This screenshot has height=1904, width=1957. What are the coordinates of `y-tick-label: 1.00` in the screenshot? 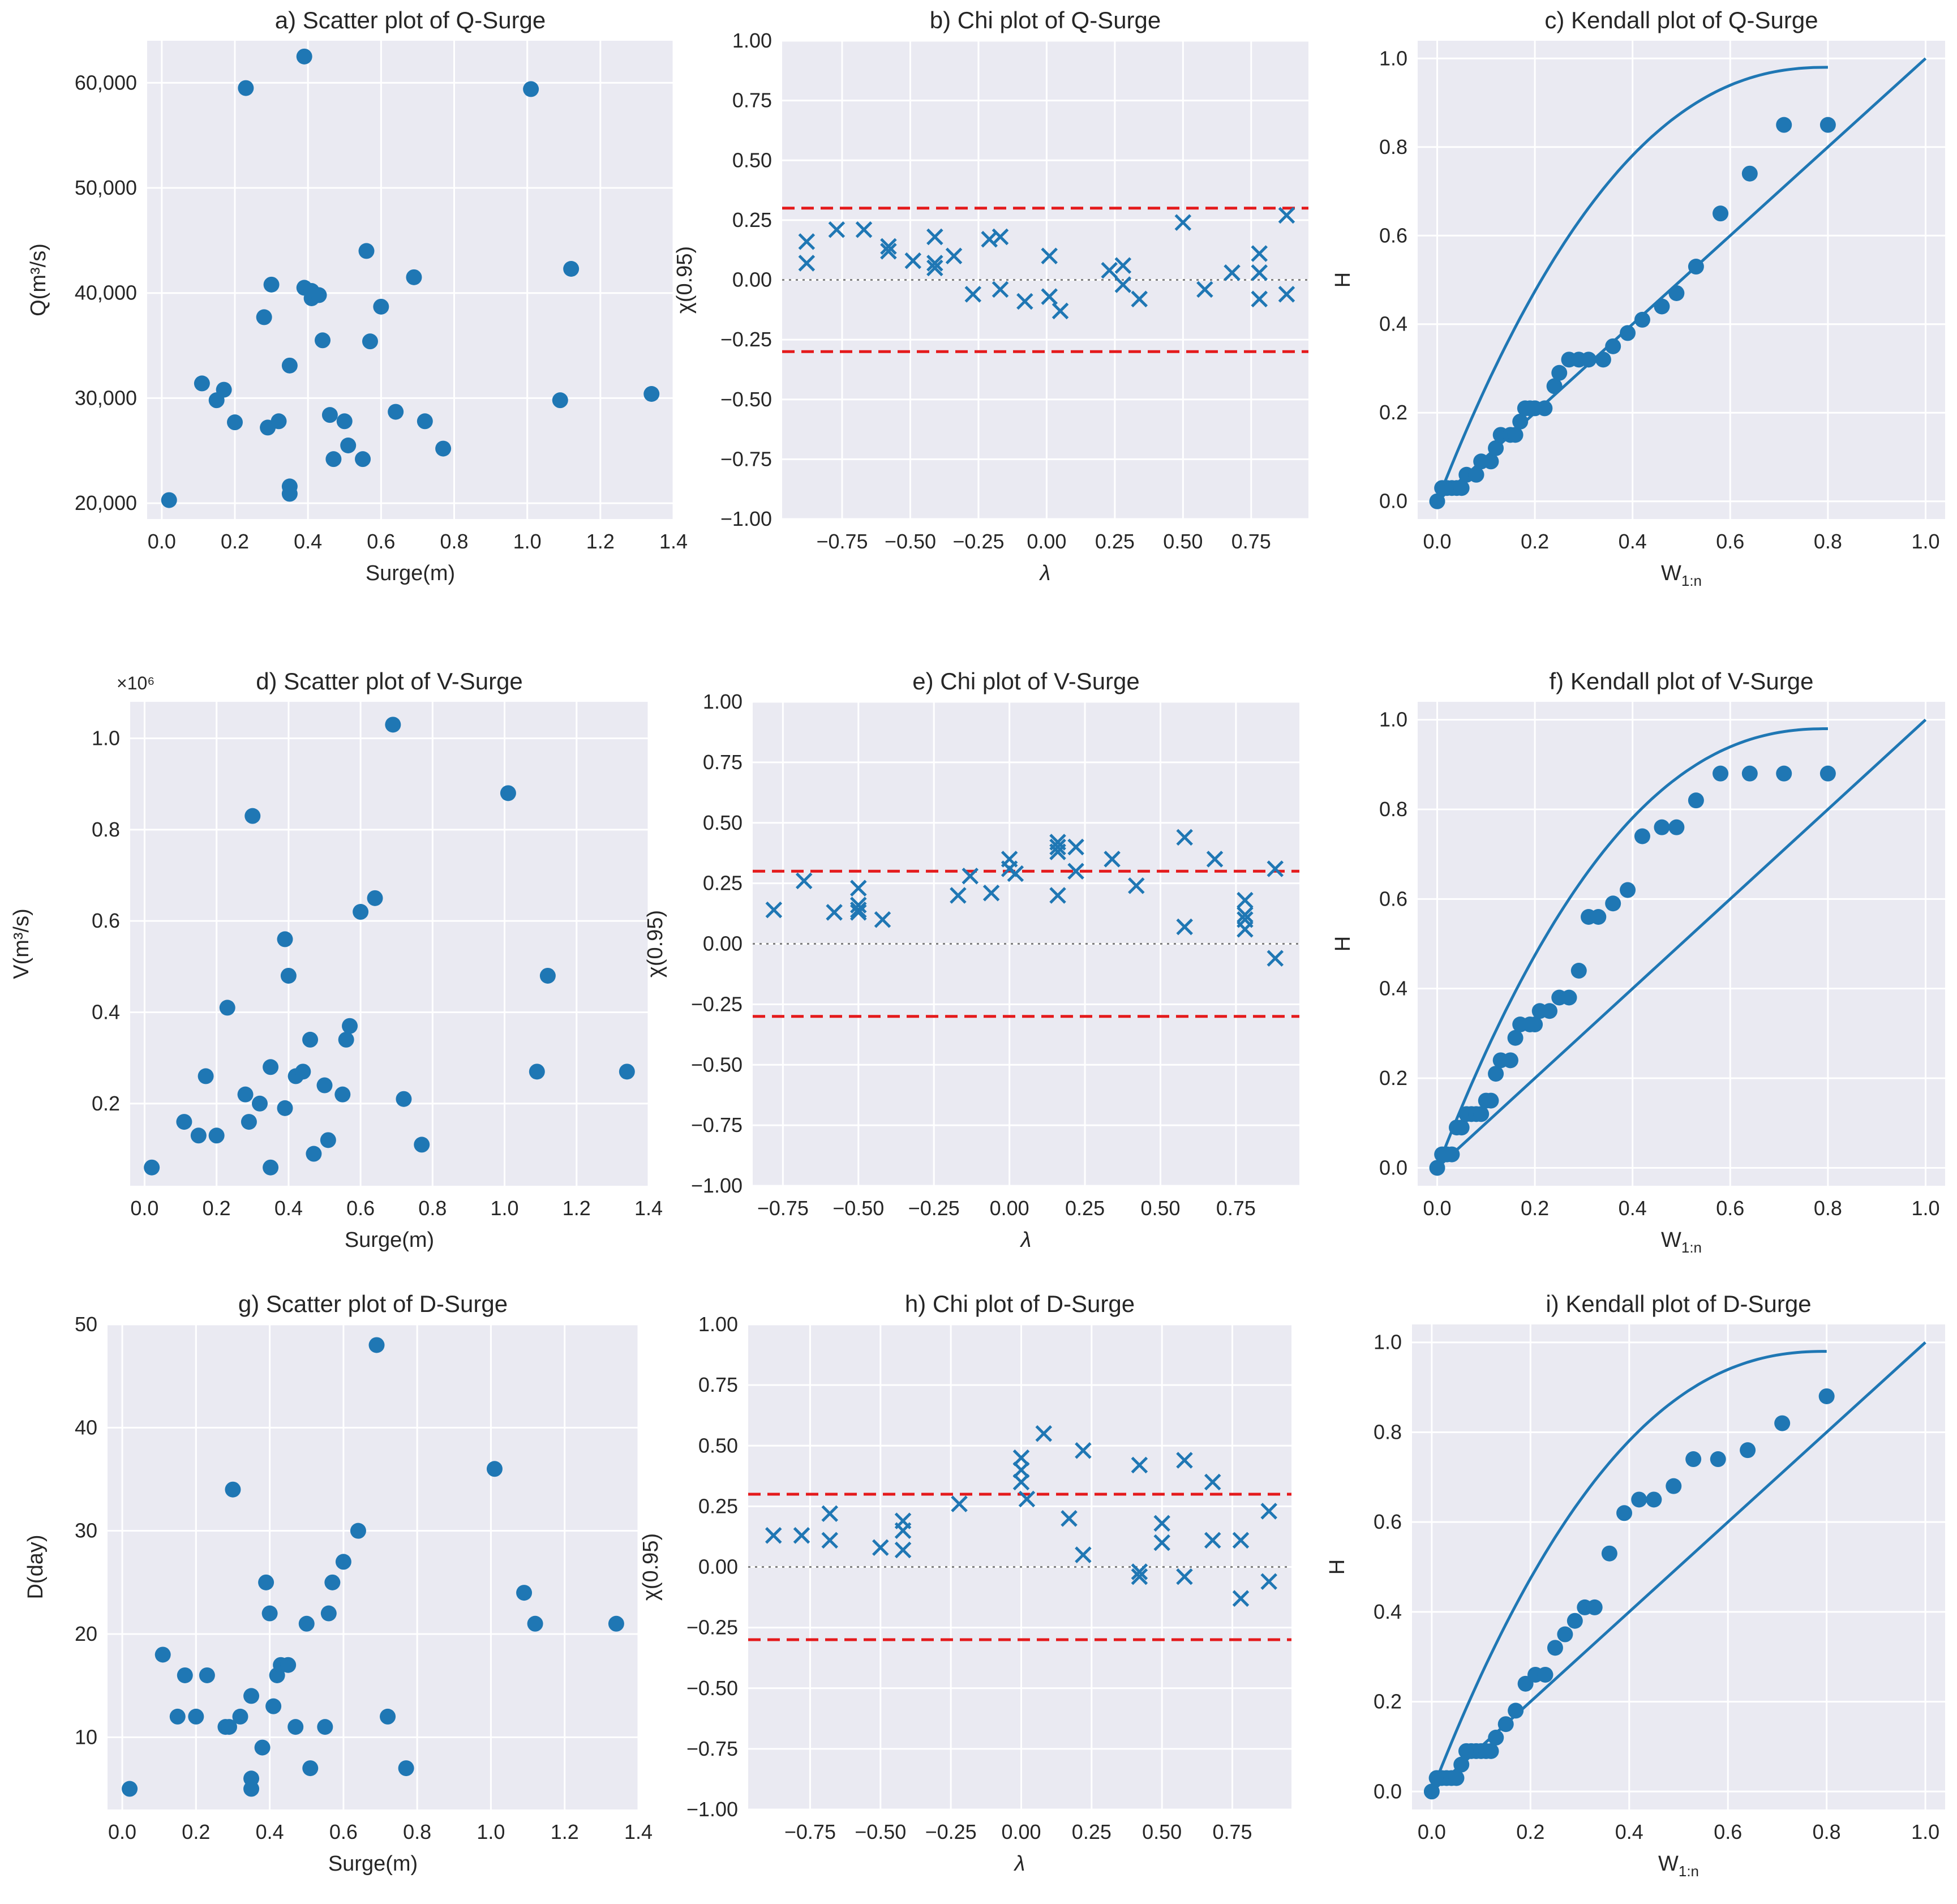 It's located at (718, 1325).